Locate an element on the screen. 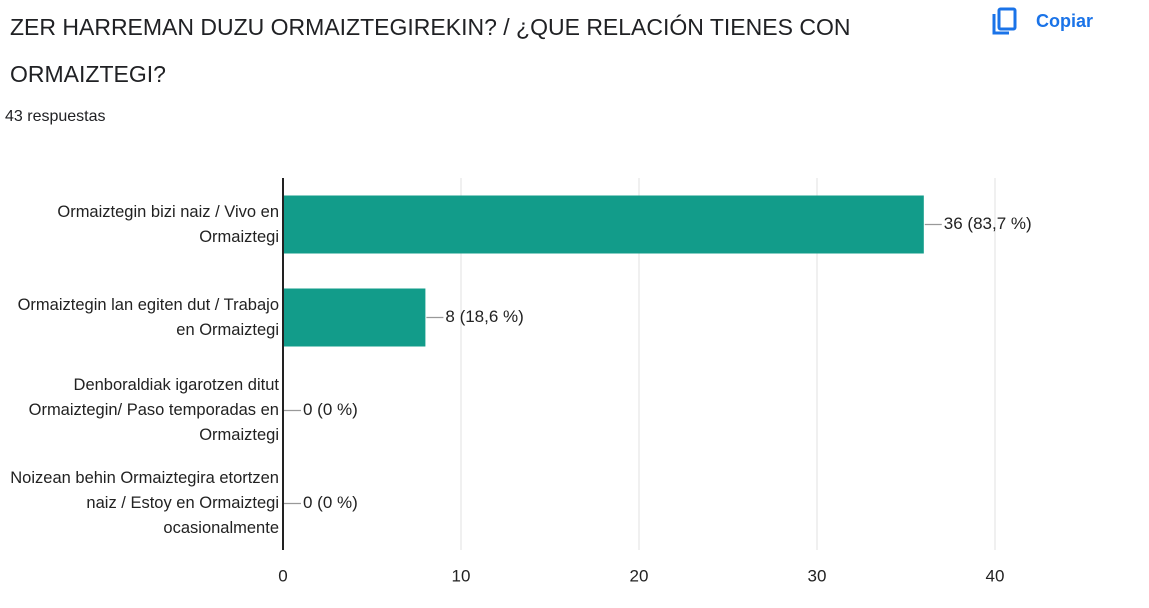 Image resolution: width=1149 pixels, height=608 pixels. x-tick-label: 10 is located at coordinates (461, 575).